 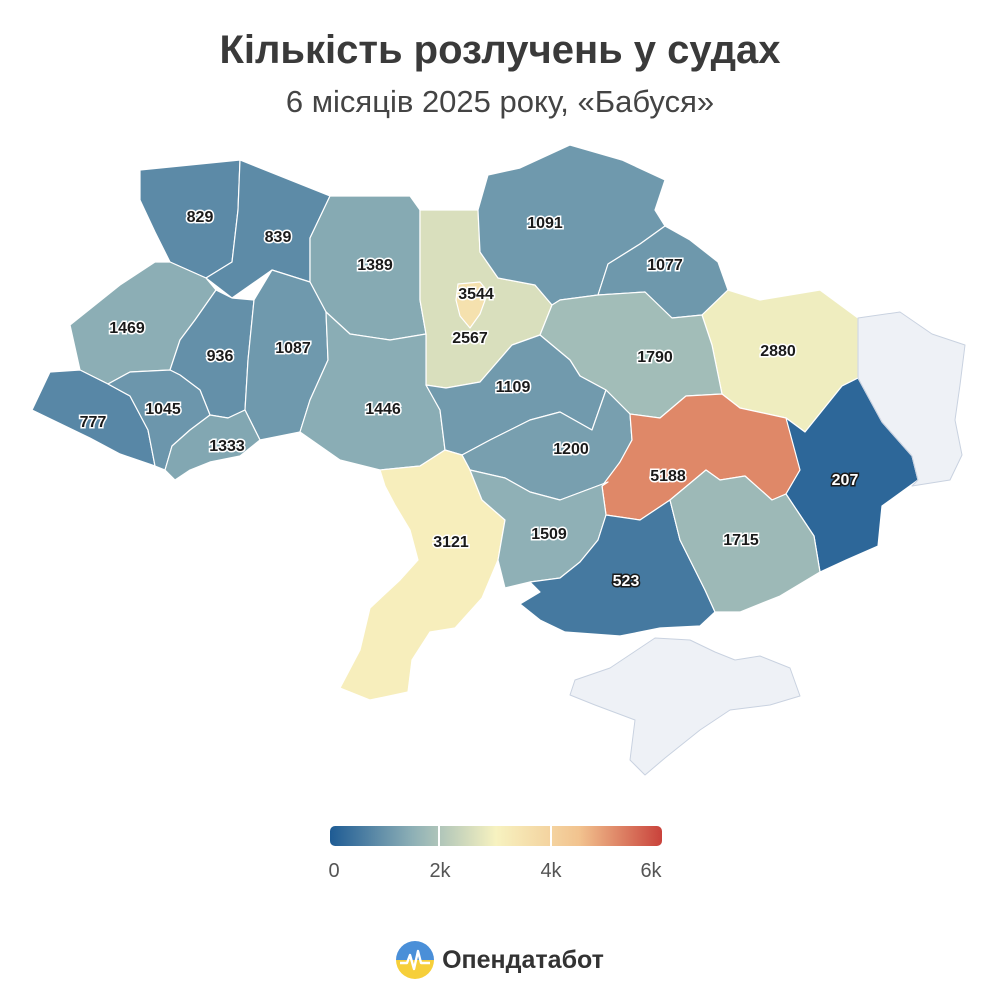 I want to click on brand-name: Опендатабот, so click(x=523, y=959).